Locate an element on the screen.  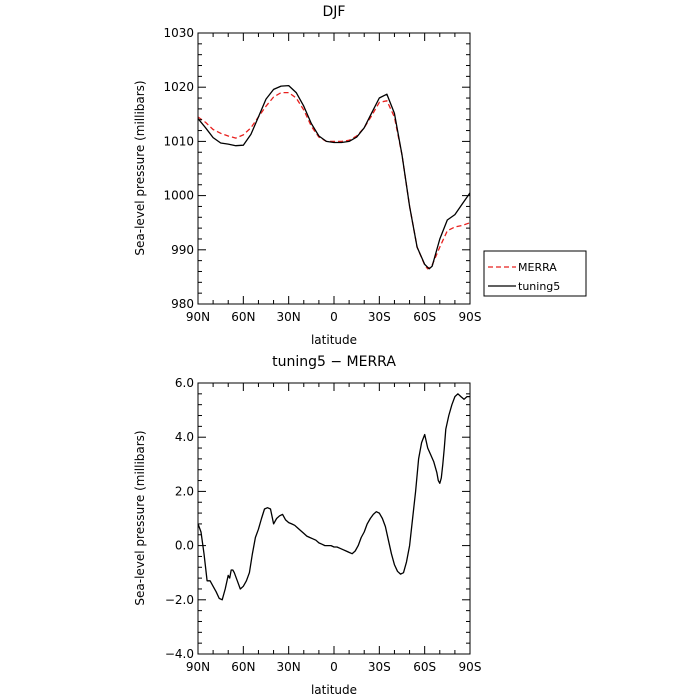
y-tick-label: 1020 is located at coordinates (178, 87).